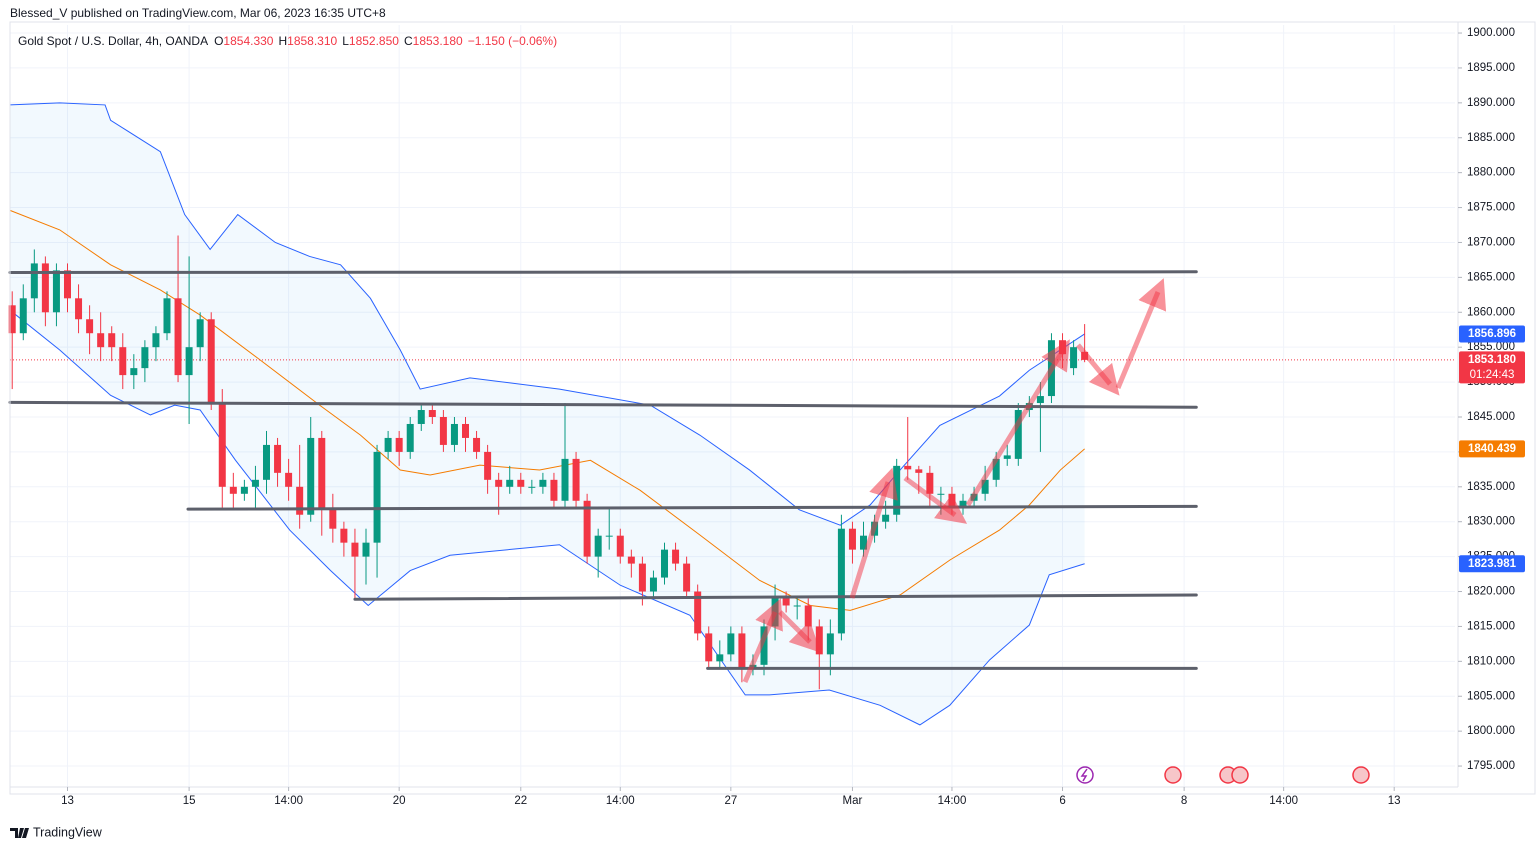 This screenshot has width=1539, height=851. Describe the element at coordinates (1491, 312) in the screenshot. I see `y-tick-label: 1860.000` at that location.